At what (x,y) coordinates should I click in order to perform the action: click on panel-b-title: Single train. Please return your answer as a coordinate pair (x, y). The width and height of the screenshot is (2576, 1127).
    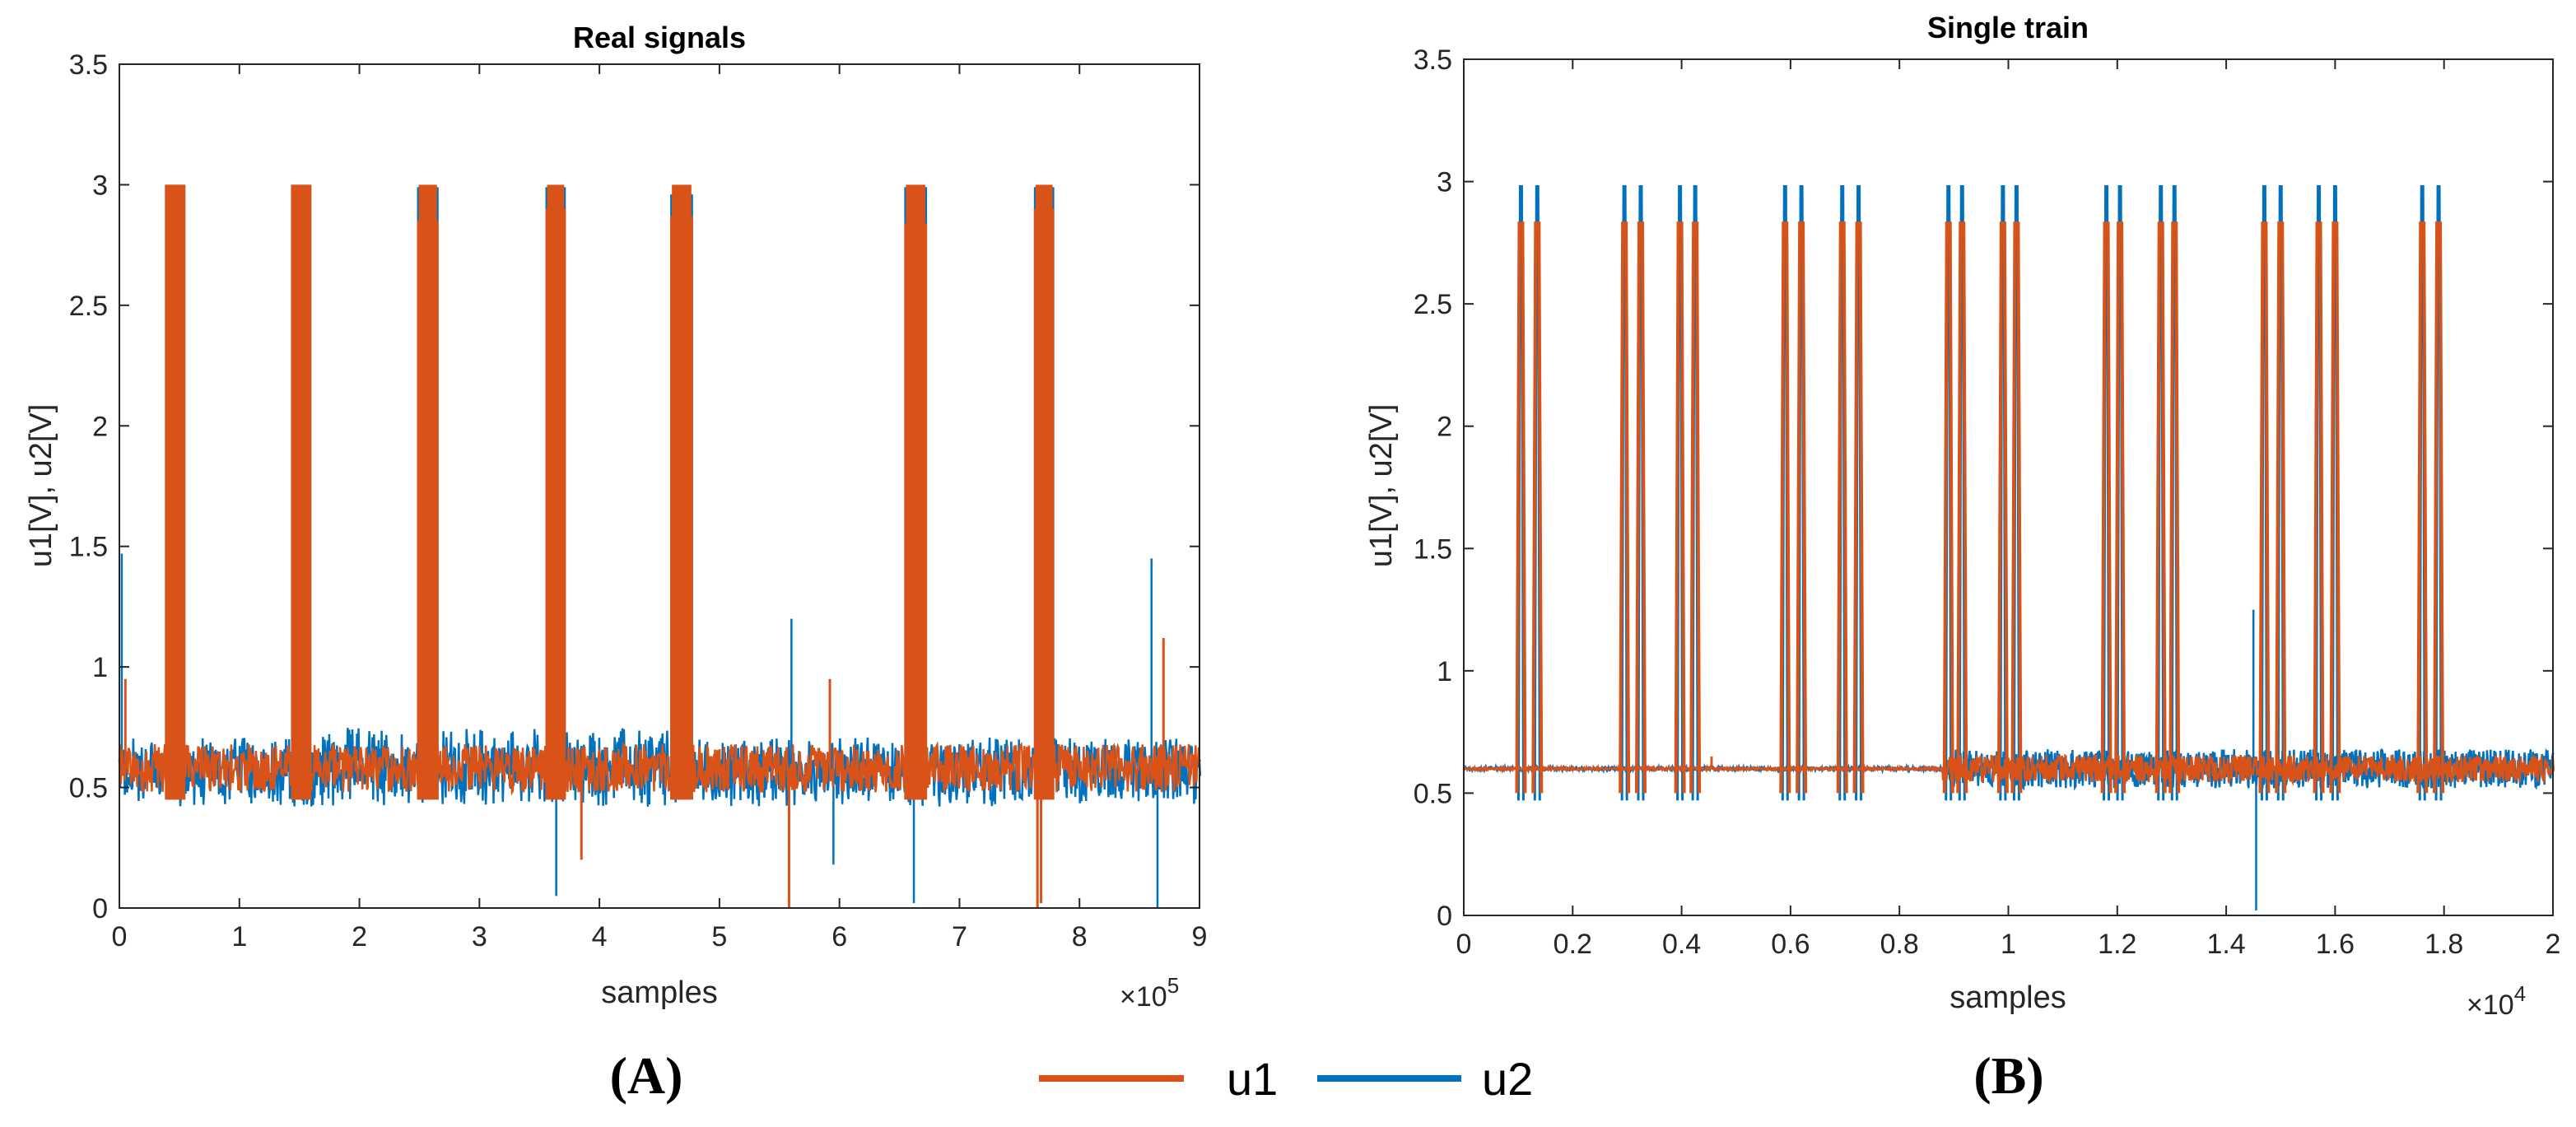
    Looking at the image, I should click on (2008, 27).